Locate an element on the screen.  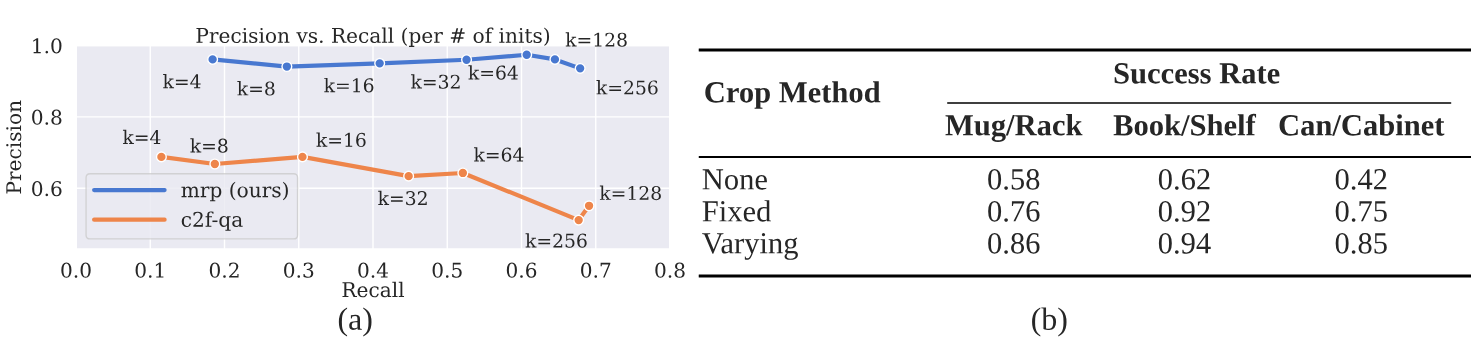
x-tick-label: 0.1 is located at coordinates (149, 270).